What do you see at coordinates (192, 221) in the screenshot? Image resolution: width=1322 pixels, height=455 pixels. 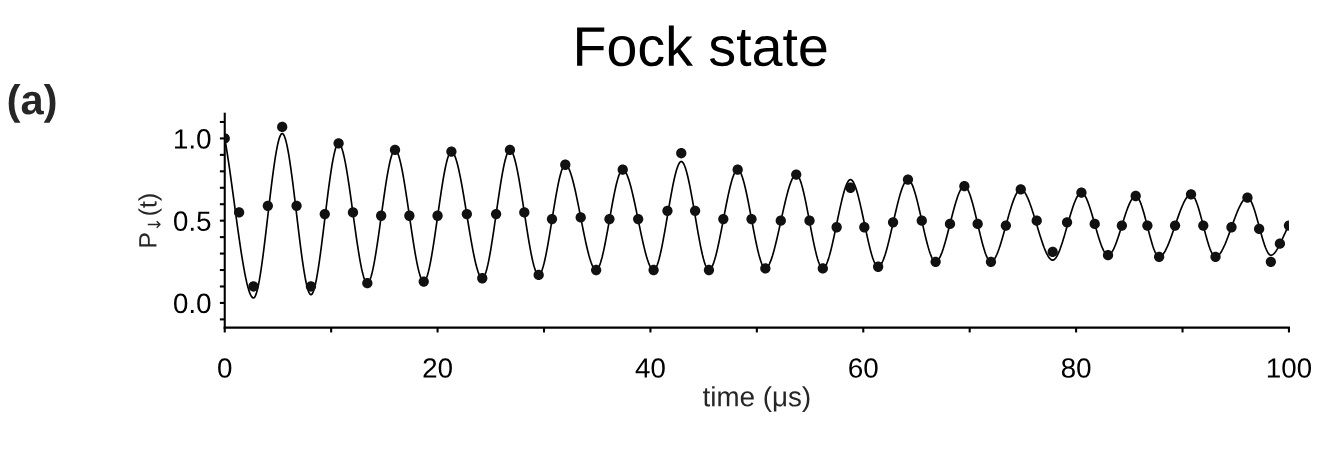 I see `y-tick-label: 0.5` at bounding box center [192, 221].